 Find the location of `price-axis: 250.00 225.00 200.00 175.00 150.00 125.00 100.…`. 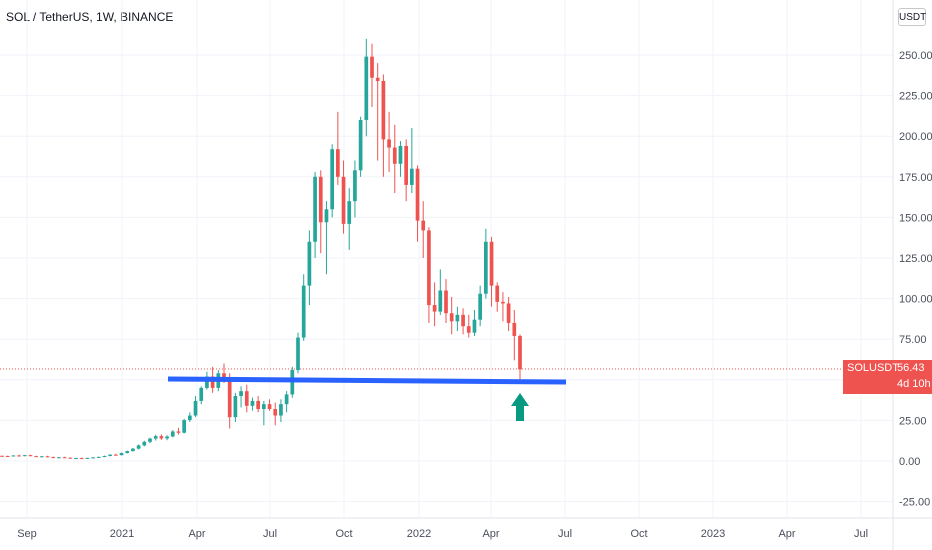

price-axis: 250.00 225.00 200.00 175.00 150.00 125.00 100.… is located at coordinates (915, 279).